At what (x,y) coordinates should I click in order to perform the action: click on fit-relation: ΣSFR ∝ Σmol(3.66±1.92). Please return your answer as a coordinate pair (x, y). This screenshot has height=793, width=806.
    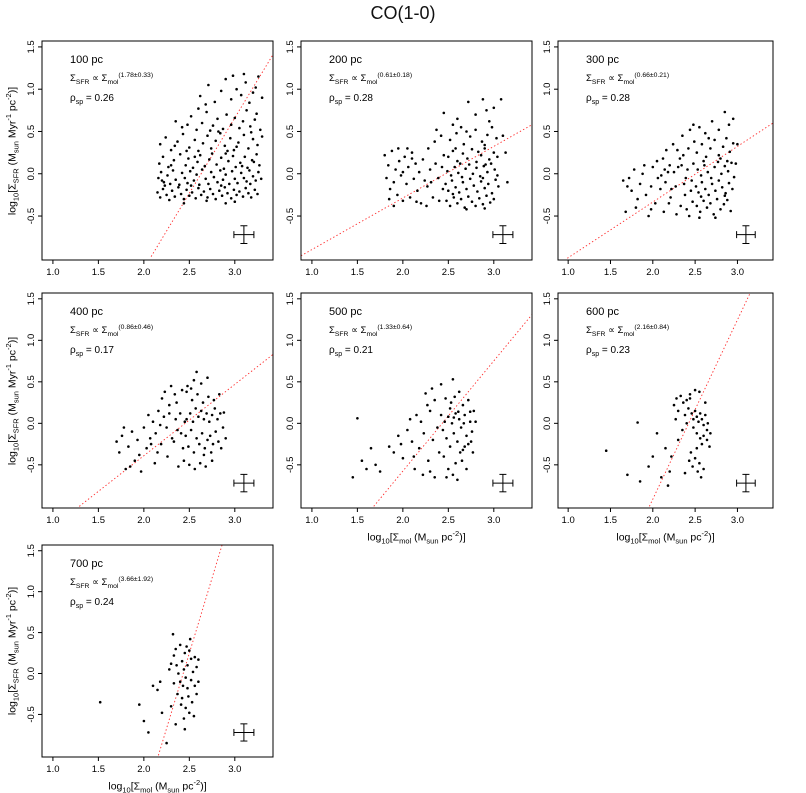
    Looking at the image, I should click on (112, 583).